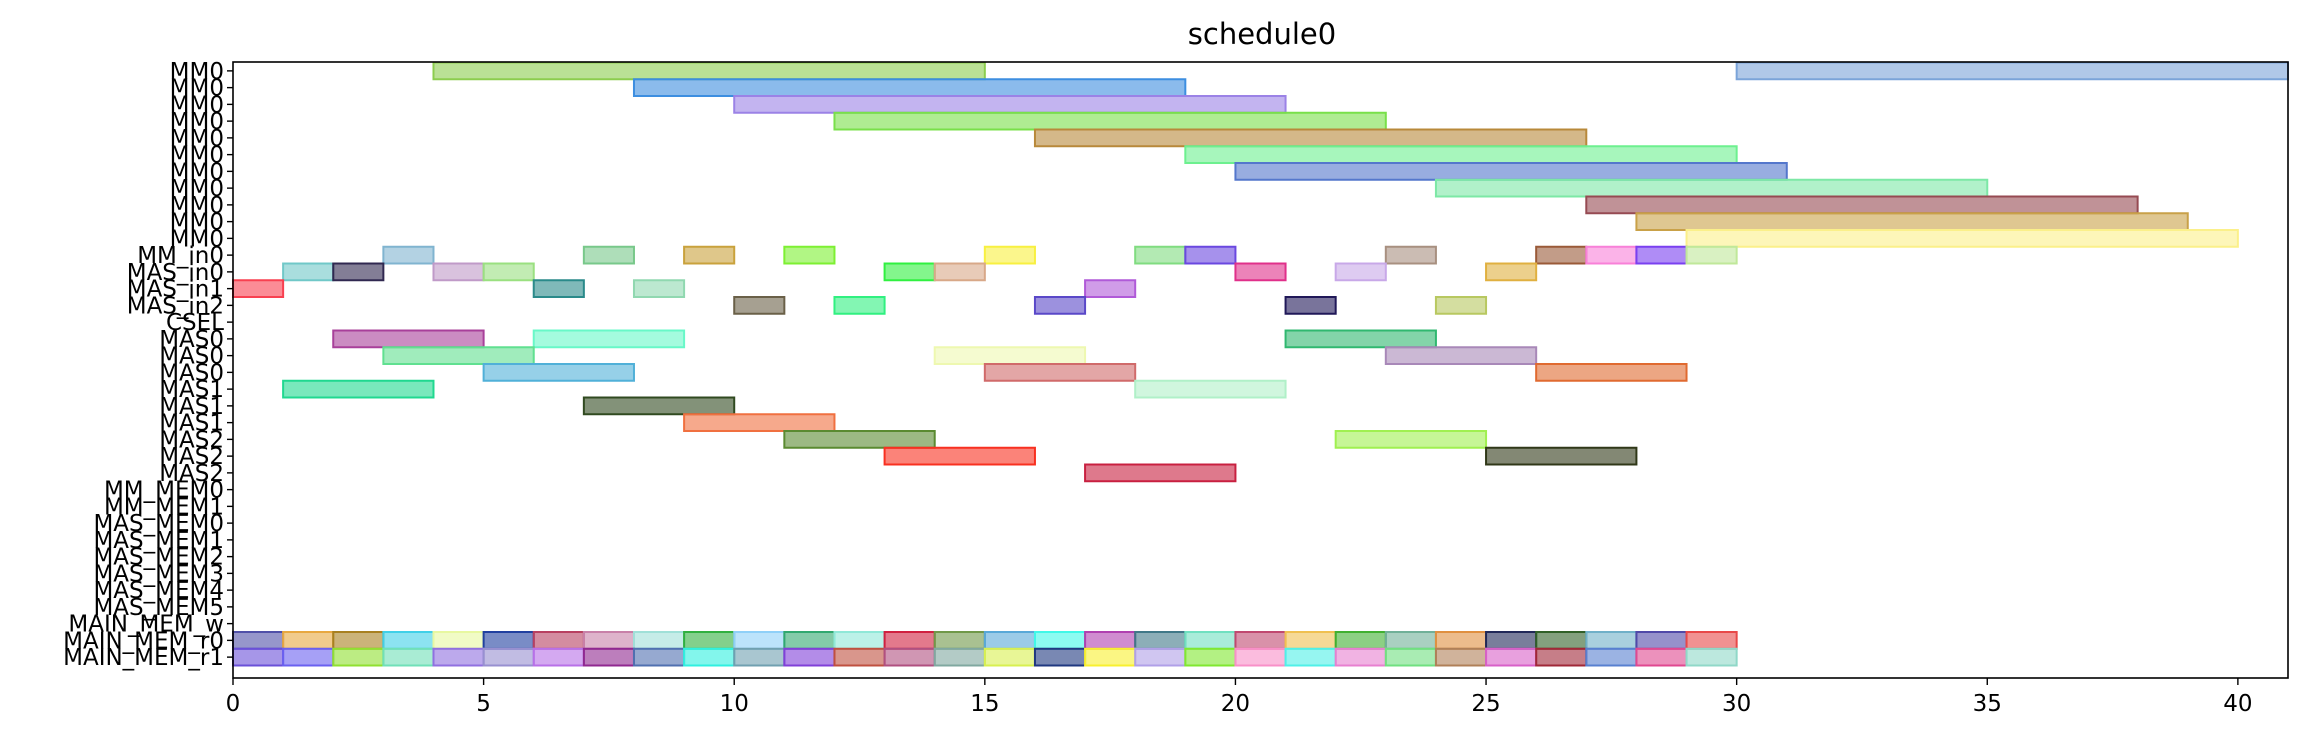  I want to click on y-tick-label: MM_MEM0, so click(164, 491).